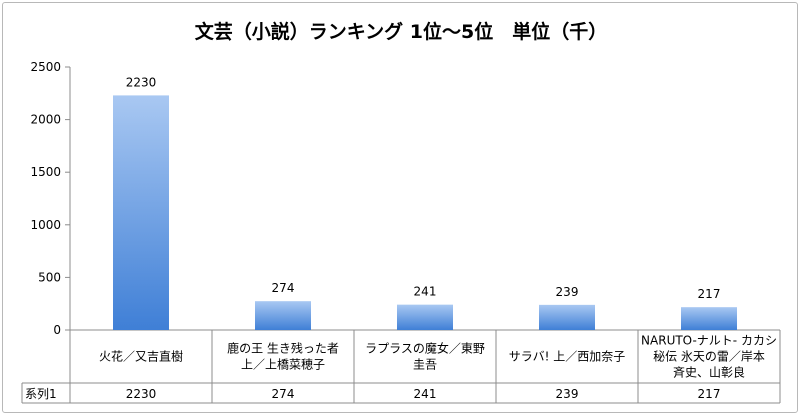  What do you see at coordinates (709, 357) in the screenshot?
I see `x-category-label: 秘伝 氷天の雷／岸本` at bounding box center [709, 357].